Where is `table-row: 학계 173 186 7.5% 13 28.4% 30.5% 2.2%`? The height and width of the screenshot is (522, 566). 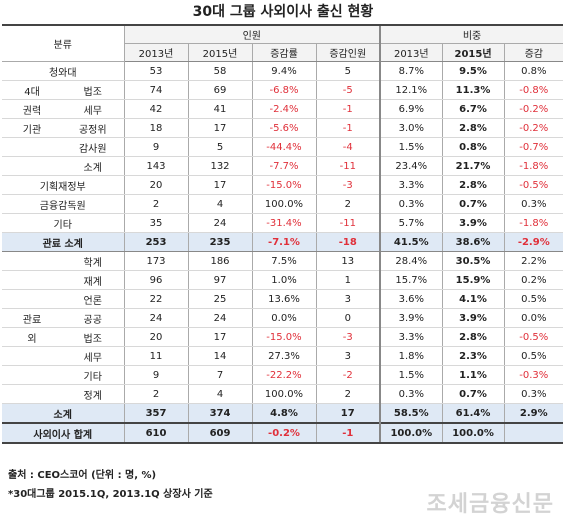
table-row: 학계 173 186 7.5% 13 28.4% 30.5% 2.2% is located at coordinates (283, 261).